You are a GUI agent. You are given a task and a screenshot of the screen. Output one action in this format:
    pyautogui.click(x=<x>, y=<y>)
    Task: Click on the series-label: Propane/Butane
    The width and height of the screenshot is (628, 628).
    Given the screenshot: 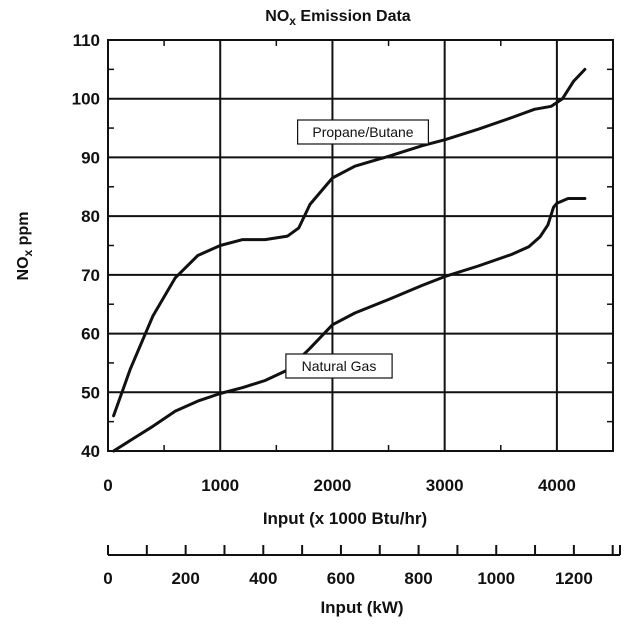 What is the action you would take?
    pyautogui.click(x=362, y=132)
    